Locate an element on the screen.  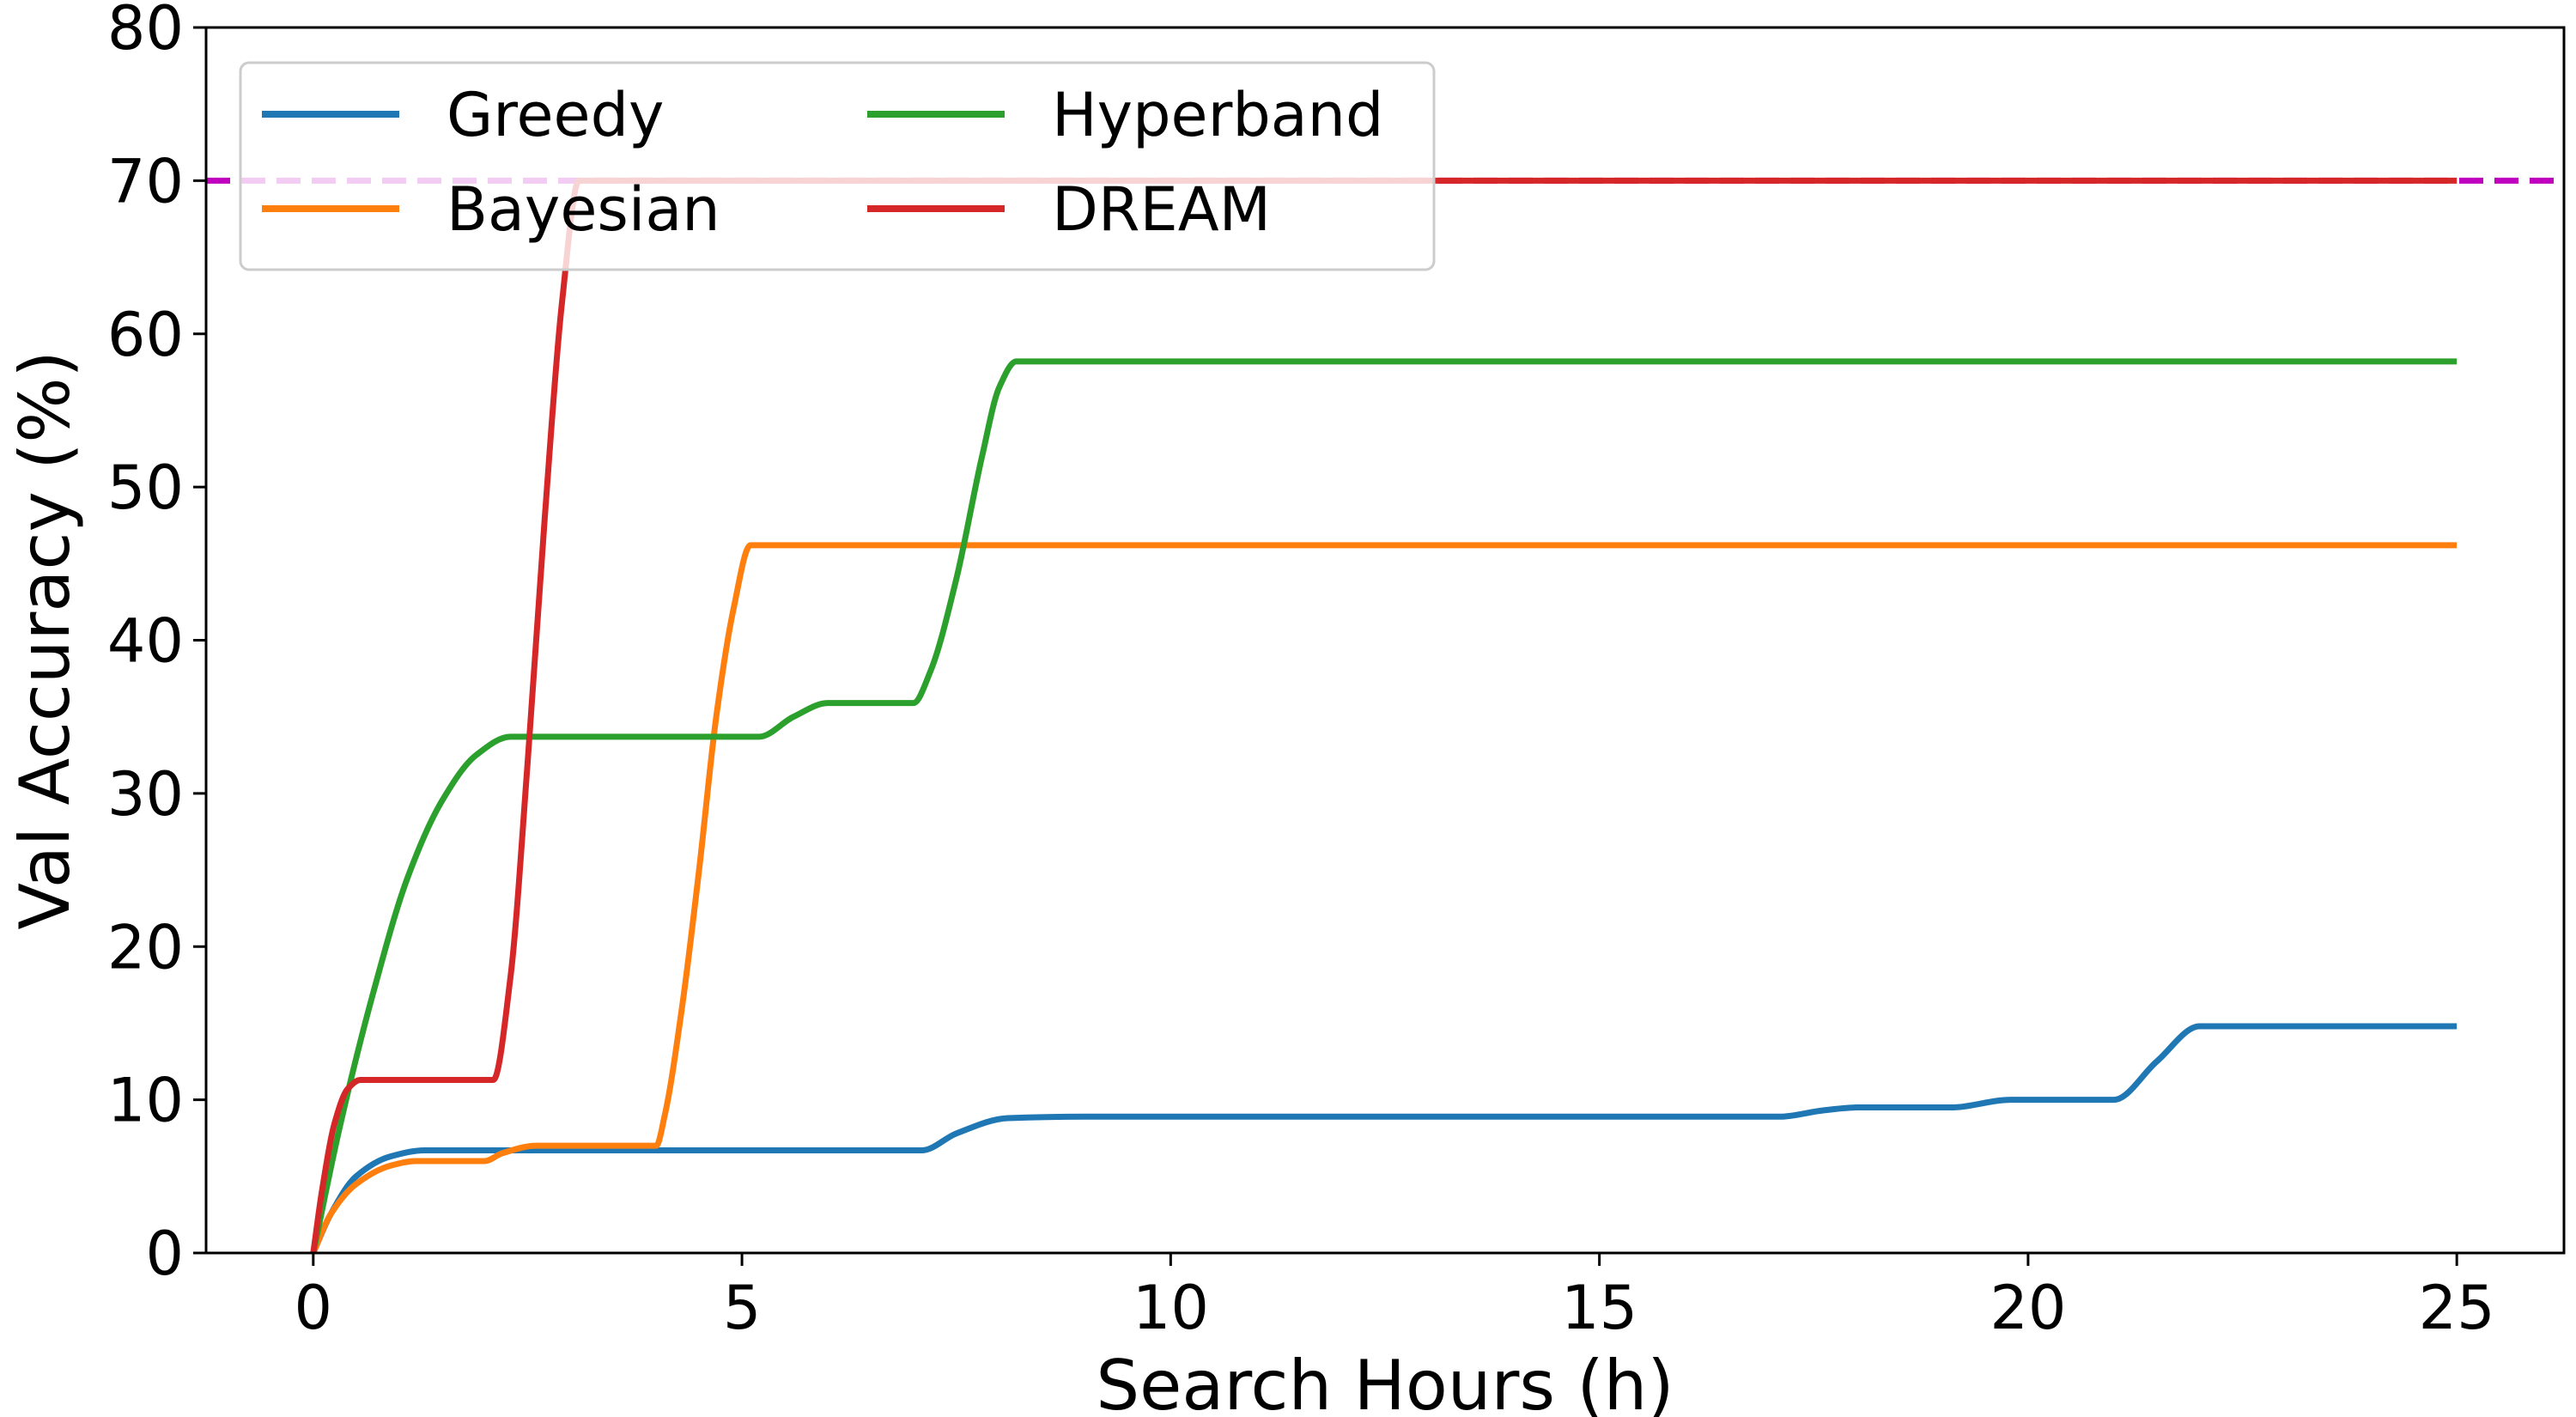
x-tick-label: 0 is located at coordinates (314, 1308).